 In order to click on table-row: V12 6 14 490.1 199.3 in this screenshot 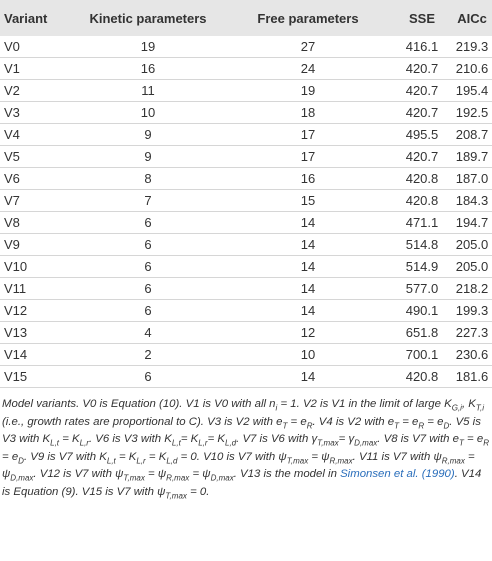, I will do `click(246, 310)`.